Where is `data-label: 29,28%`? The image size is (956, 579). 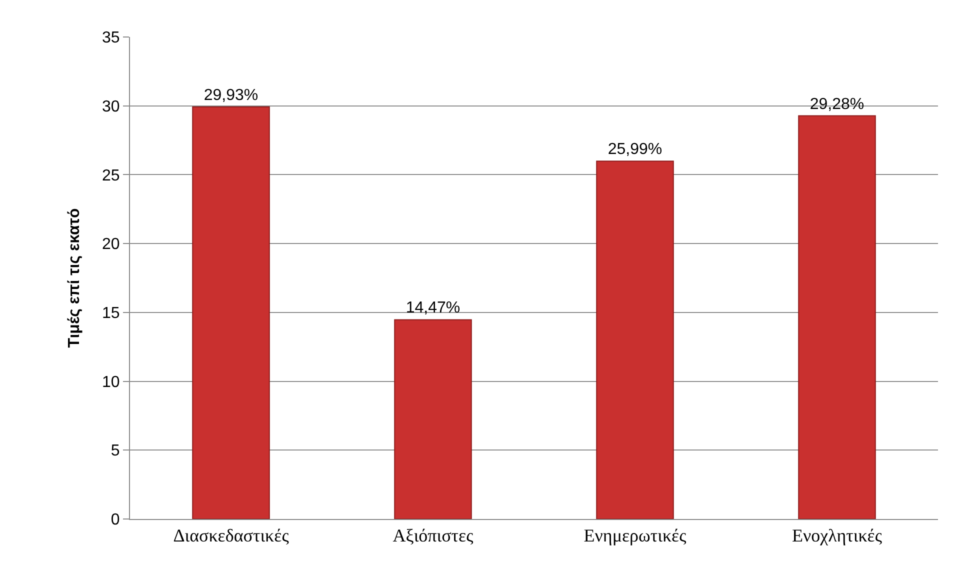
data-label: 29,28% is located at coordinates (837, 104).